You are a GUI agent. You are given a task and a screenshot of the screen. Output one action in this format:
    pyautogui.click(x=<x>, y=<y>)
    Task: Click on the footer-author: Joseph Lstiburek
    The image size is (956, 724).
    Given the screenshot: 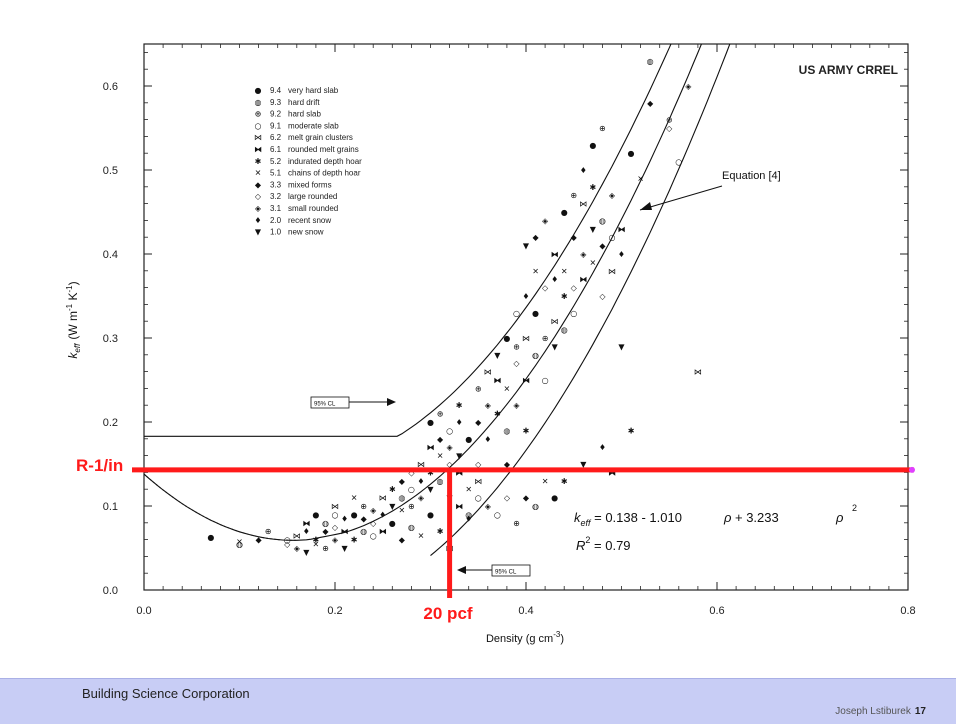 What is the action you would take?
    pyautogui.click(x=873, y=711)
    